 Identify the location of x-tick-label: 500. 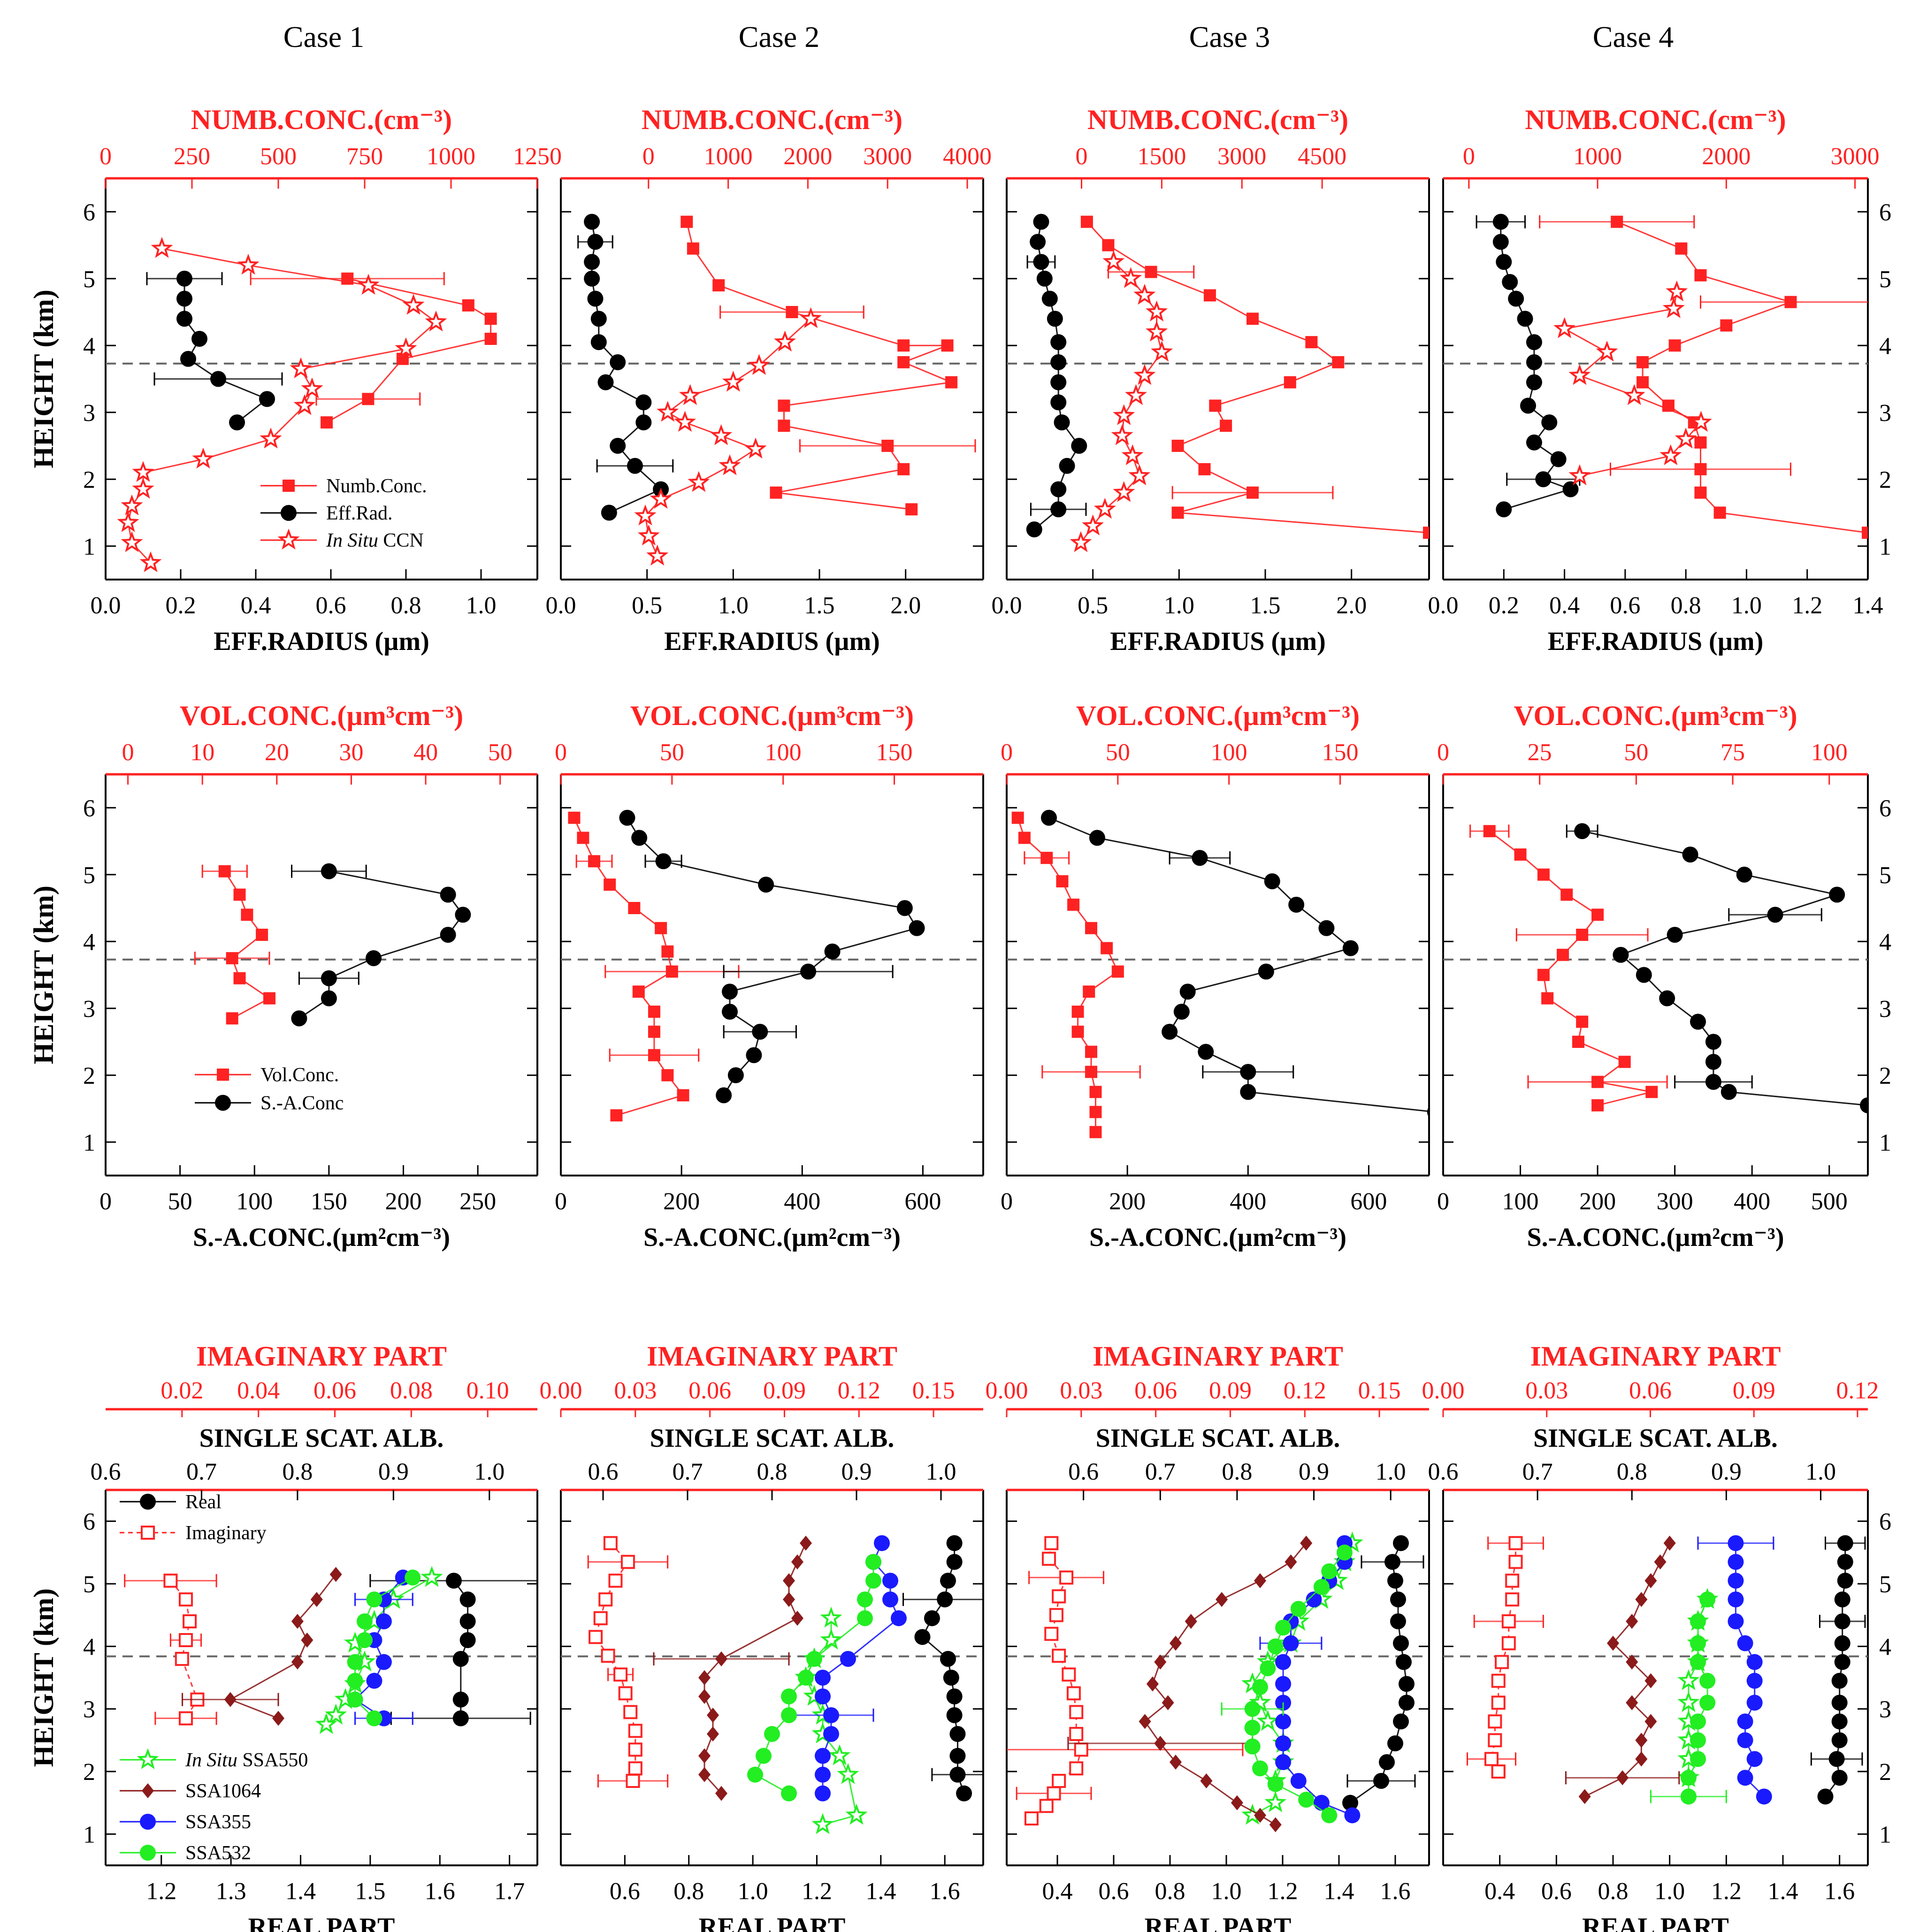
(1829, 1201).